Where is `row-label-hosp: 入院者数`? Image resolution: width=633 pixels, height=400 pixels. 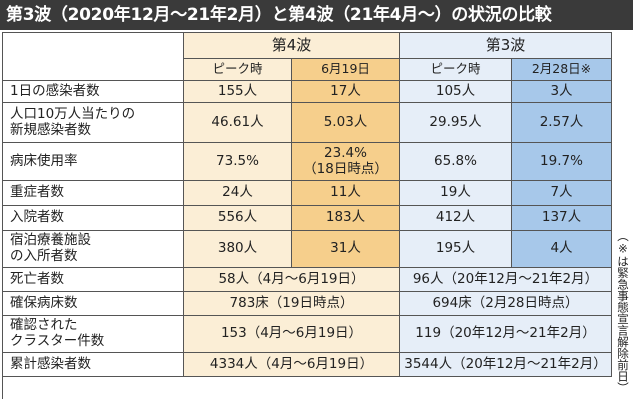 row-label-hosp: 入院者数 is located at coordinates (93, 218).